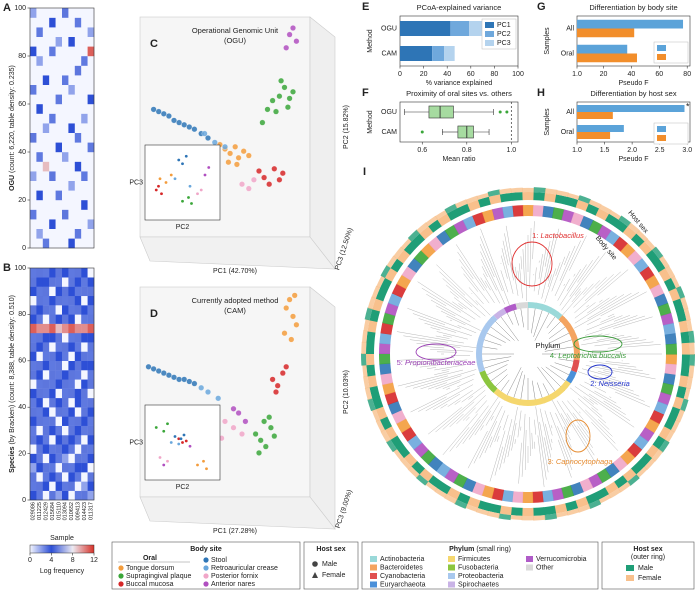  I want to click on heatmap-border, so click(62, 384).